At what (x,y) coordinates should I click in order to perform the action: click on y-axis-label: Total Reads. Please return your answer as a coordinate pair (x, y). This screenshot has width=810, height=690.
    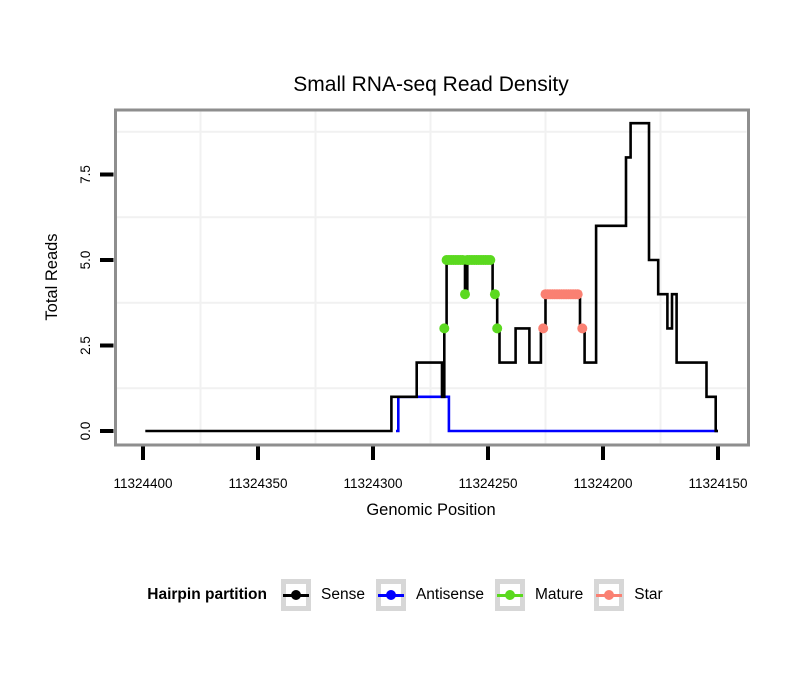
    Looking at the image, I should click on (52, 276).